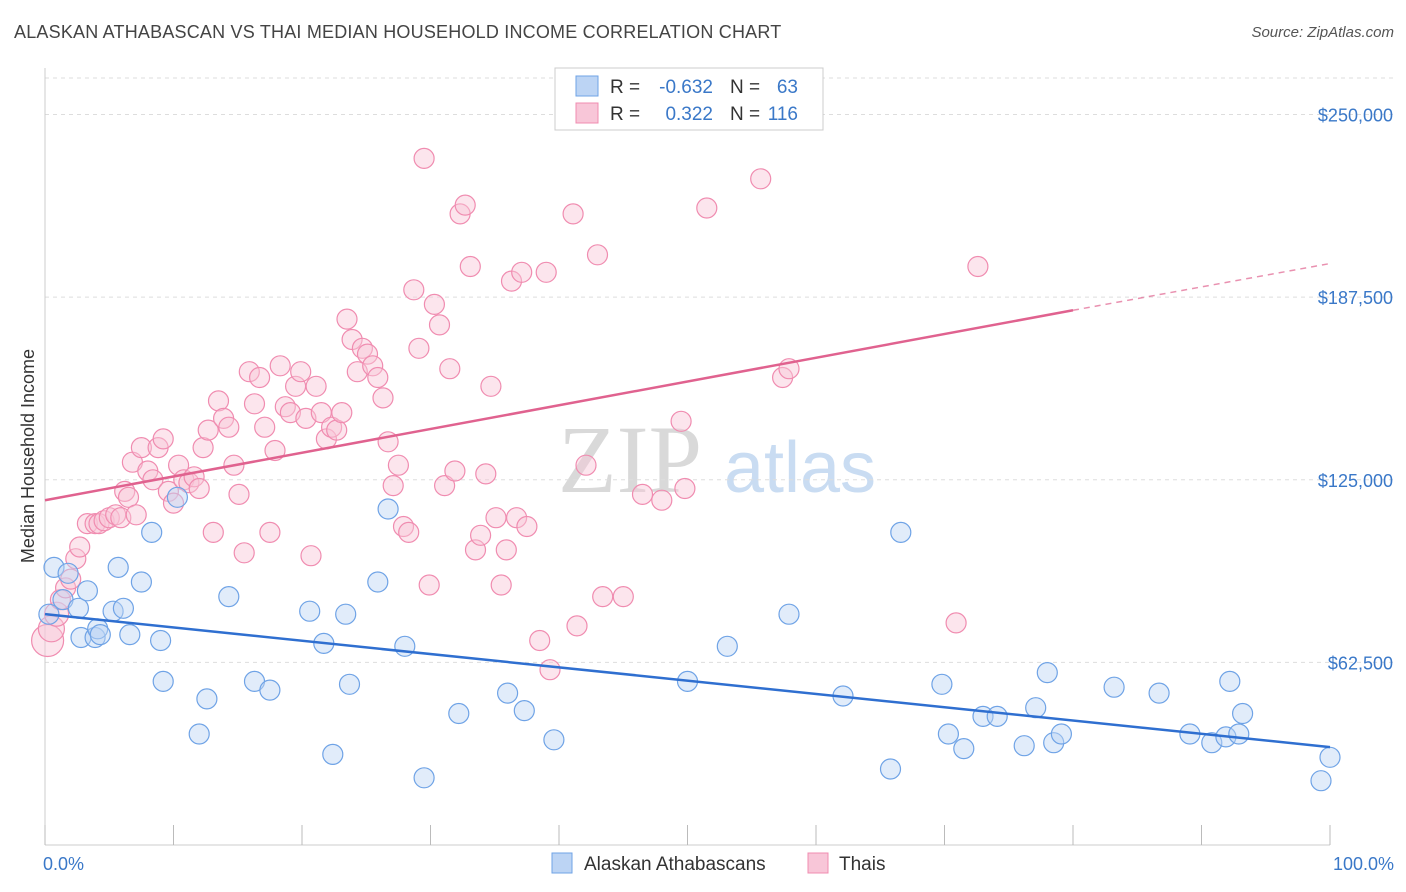 Image resolution: width=1406 pixels, height=892 pixels. I want to click on stats-n-label-2: N =, so click(745, 114).